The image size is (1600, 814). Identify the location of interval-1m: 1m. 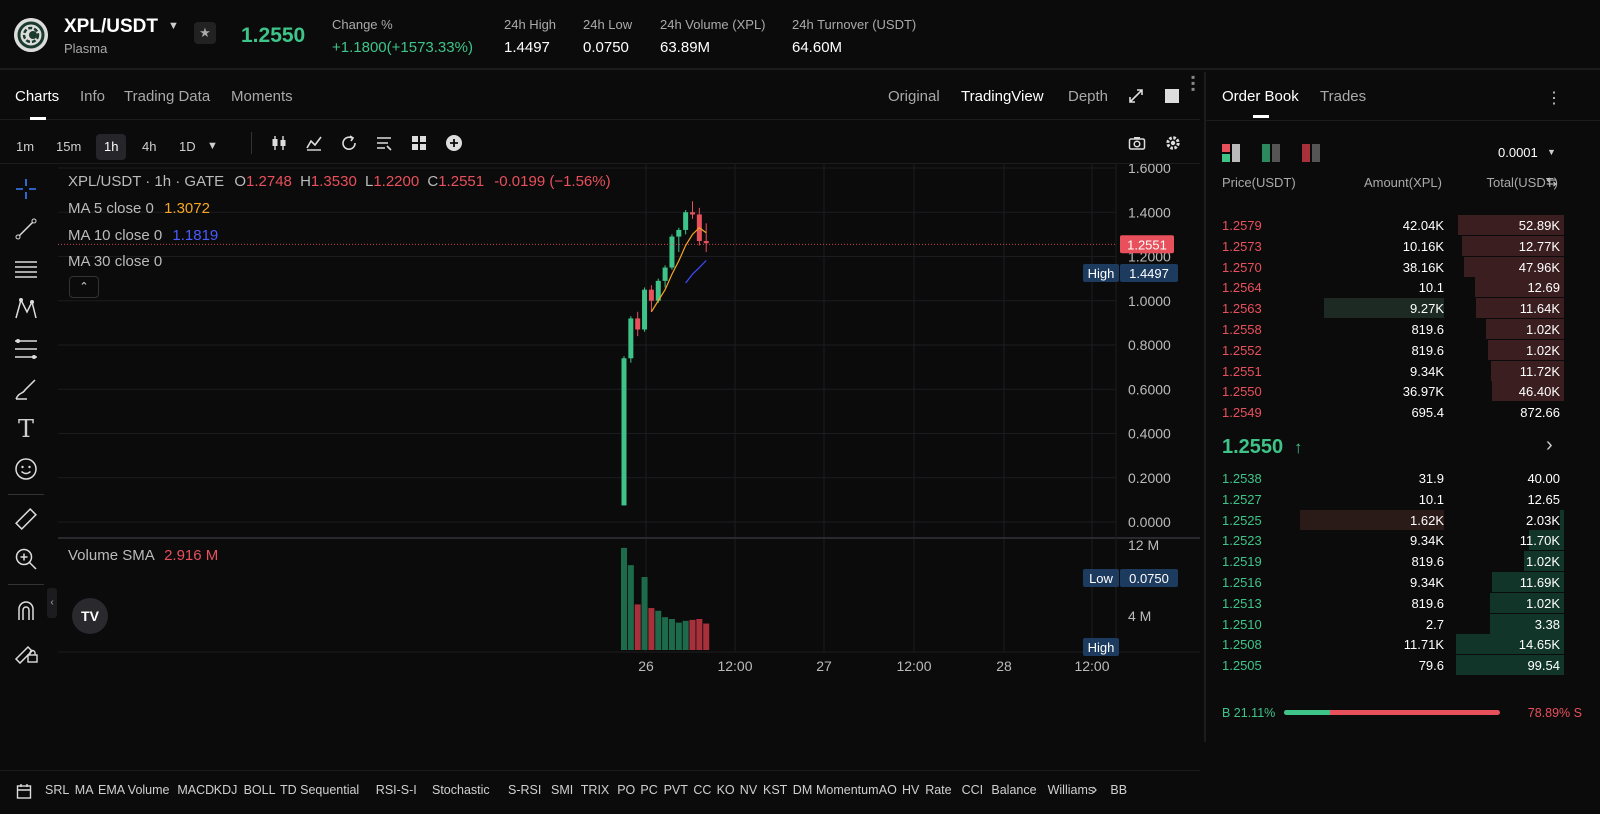
(25, 146).